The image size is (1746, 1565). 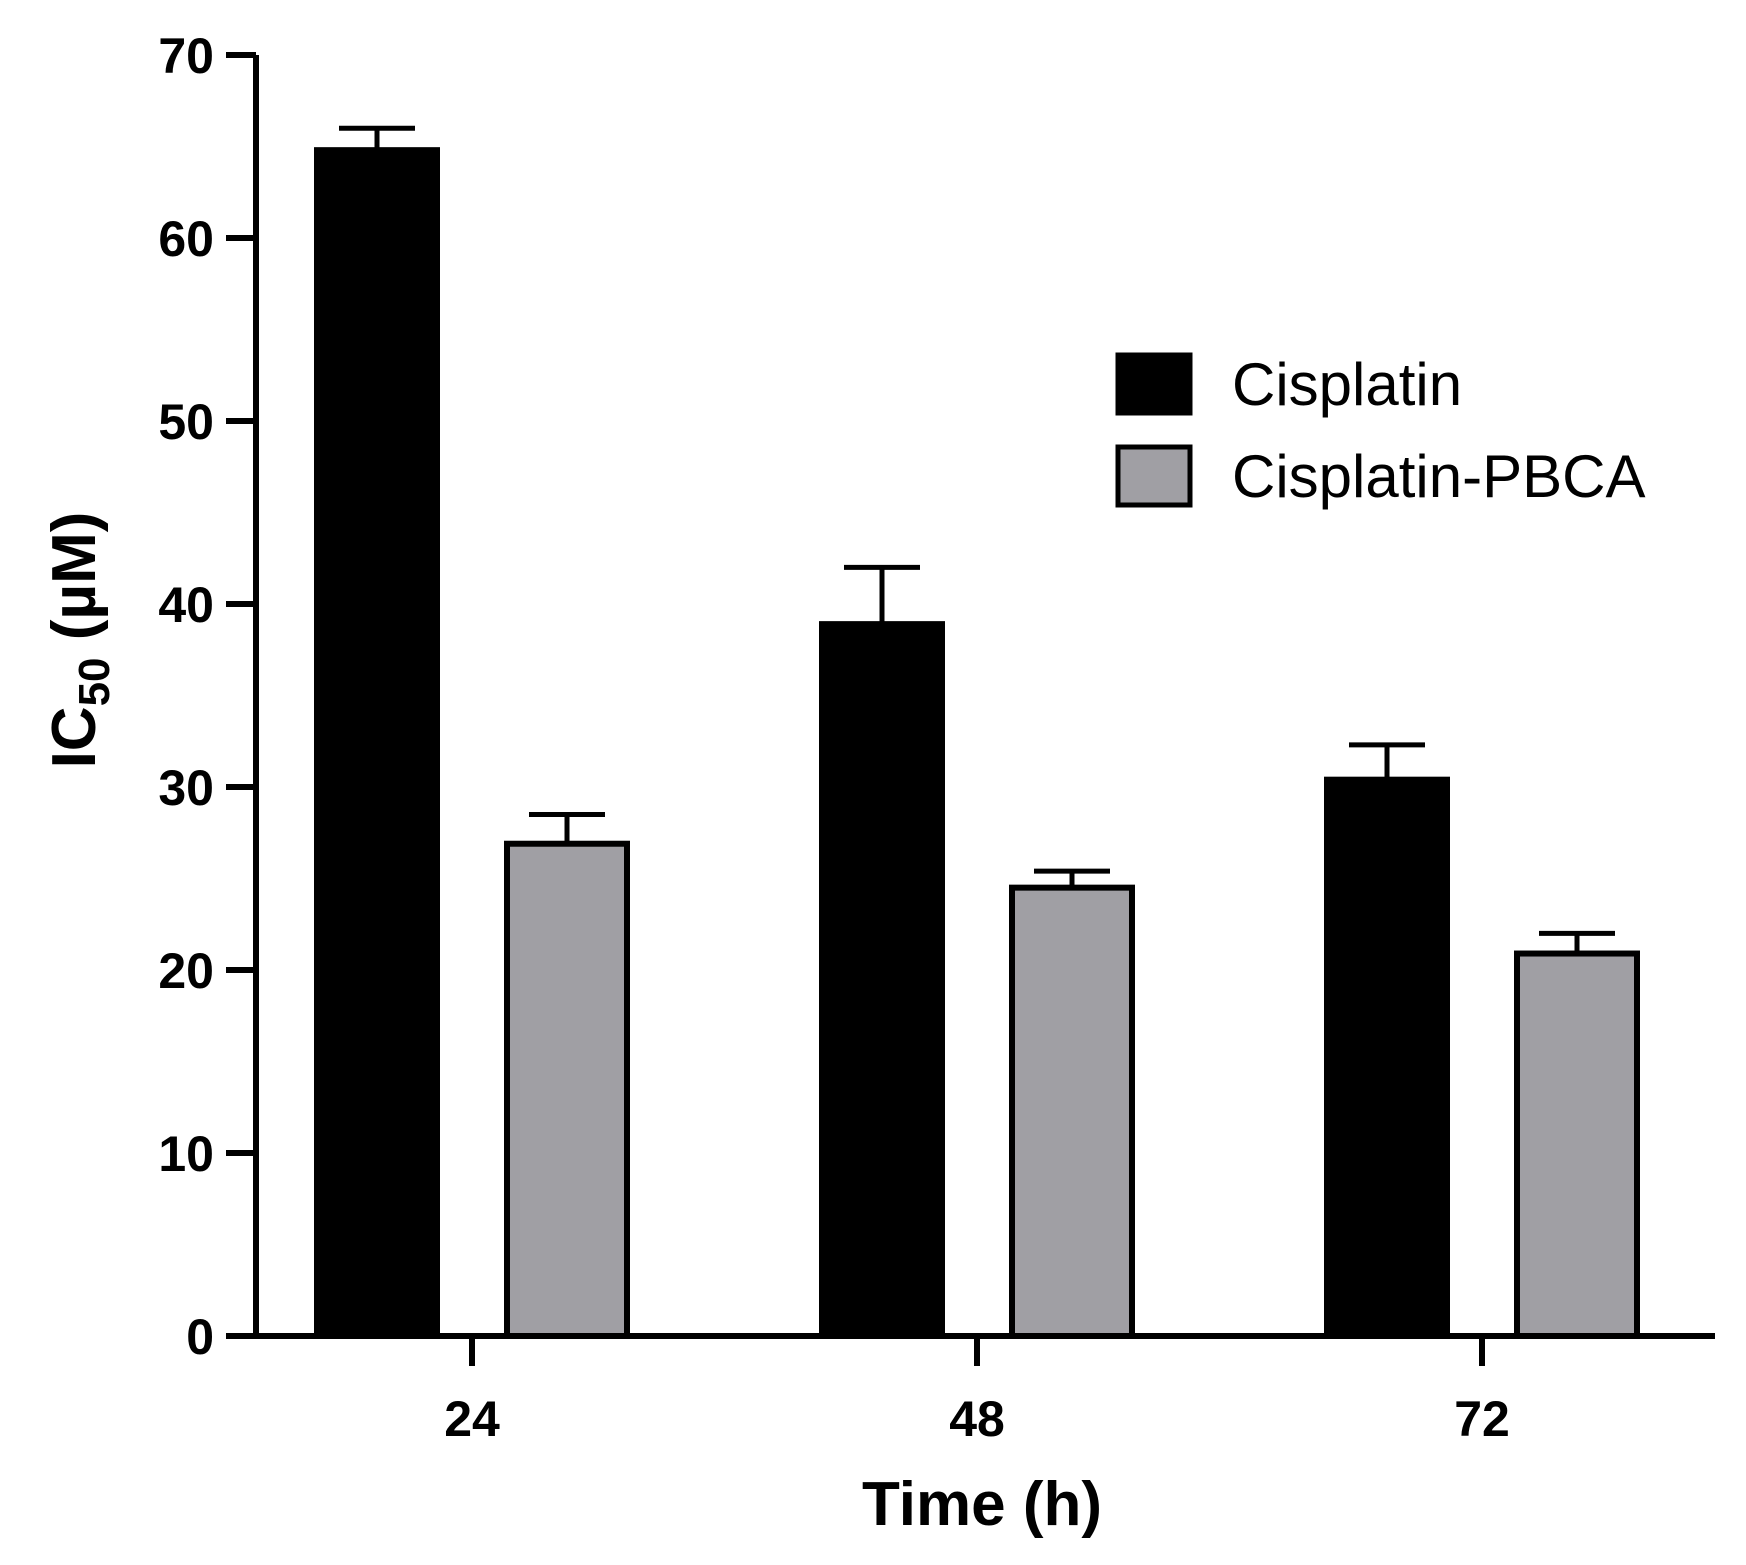 I want to click on legend-label-cisplatin: Cisplatin, so click(x=1347, y=384).